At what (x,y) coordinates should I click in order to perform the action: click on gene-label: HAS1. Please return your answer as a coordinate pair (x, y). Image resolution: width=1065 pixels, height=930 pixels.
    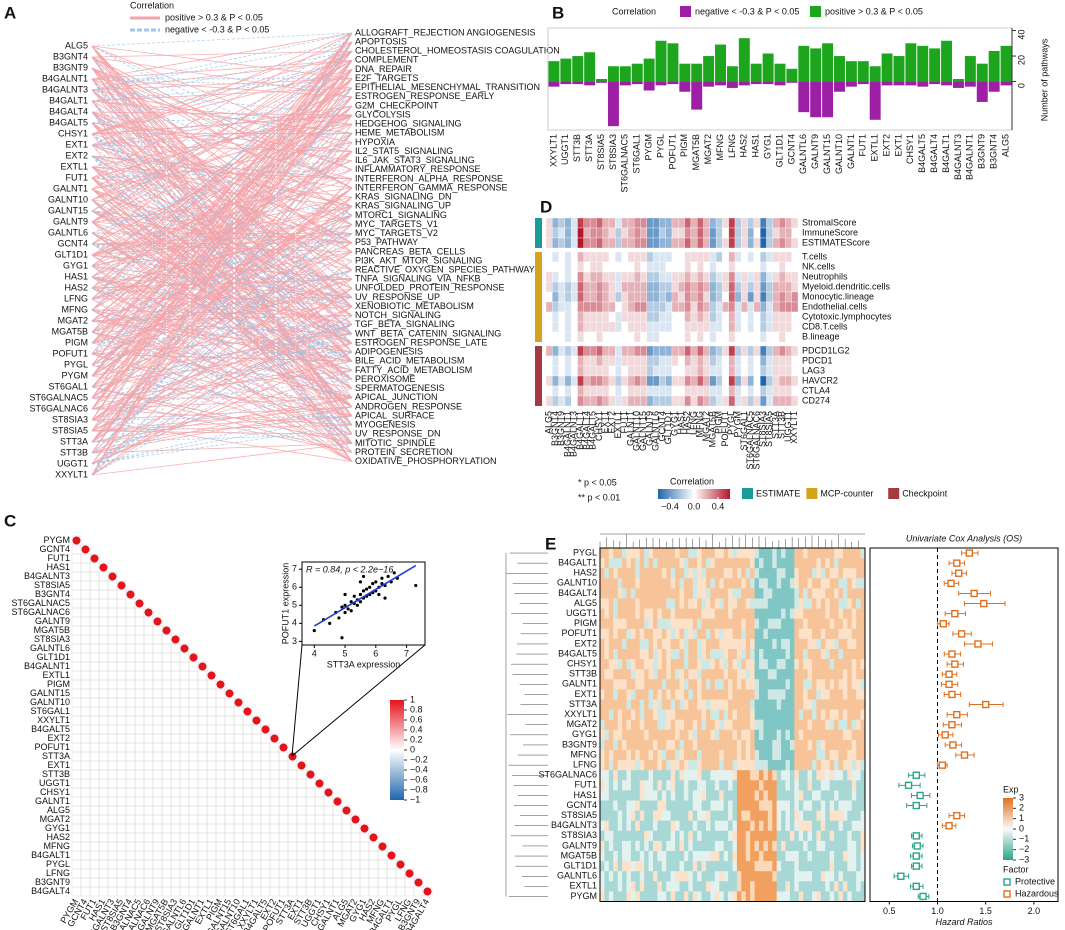
    Looking at the image, I should click on (585, 795).